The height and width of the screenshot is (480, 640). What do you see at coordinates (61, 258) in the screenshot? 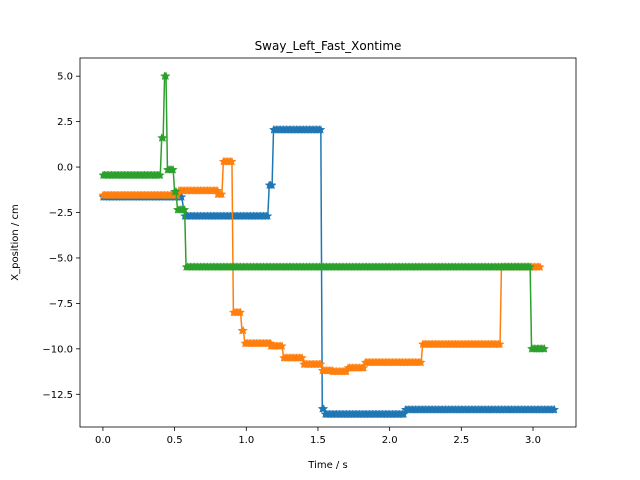
I see `y-tick-label: −5.0` at bounding box center [61, 258].